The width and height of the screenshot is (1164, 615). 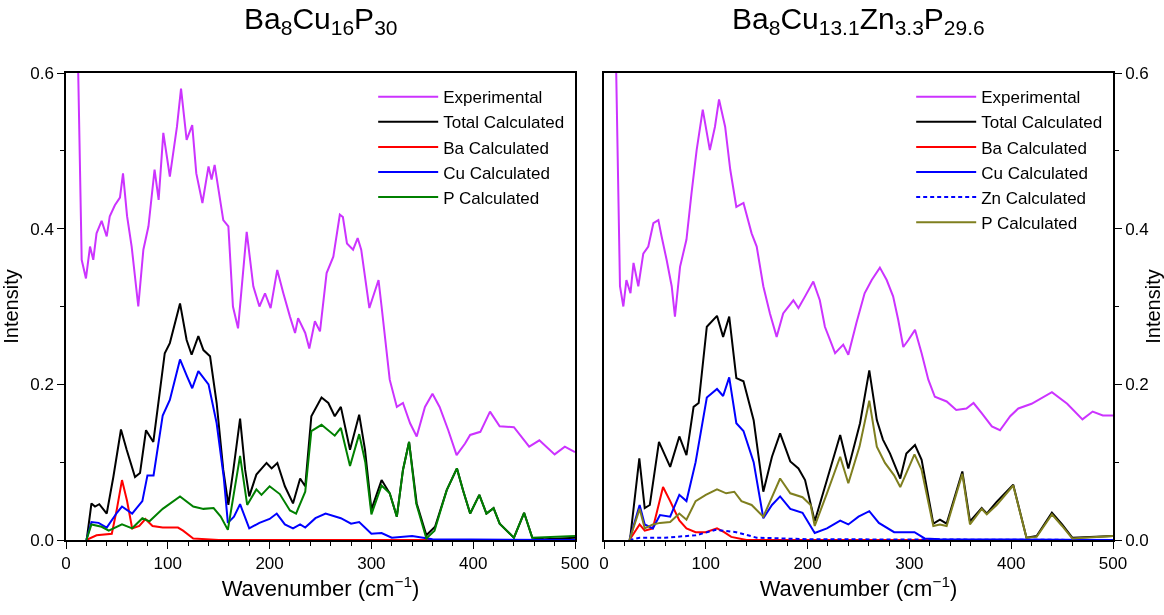 I want to click on y-tick-label: 0.6, so click(x=42, y=73).